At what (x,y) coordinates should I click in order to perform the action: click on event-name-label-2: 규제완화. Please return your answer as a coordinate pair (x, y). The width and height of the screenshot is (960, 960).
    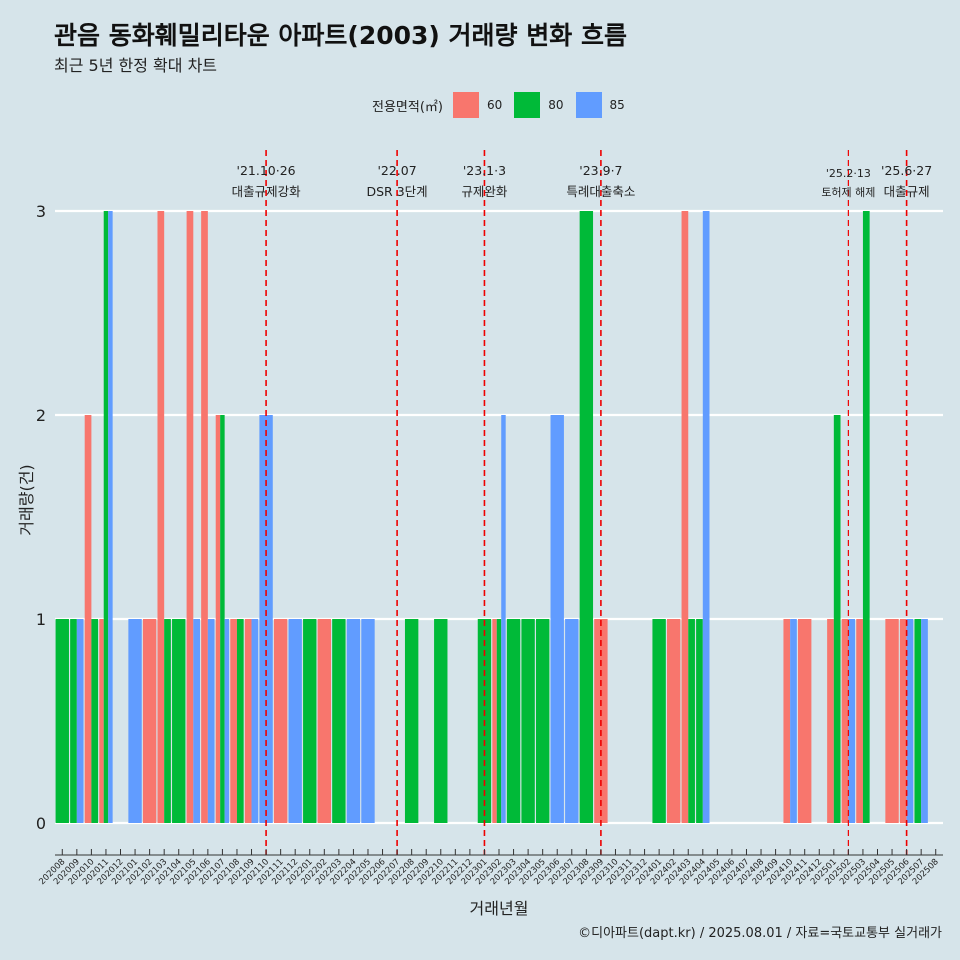
    Looking at the image, I should click on (484, 191).